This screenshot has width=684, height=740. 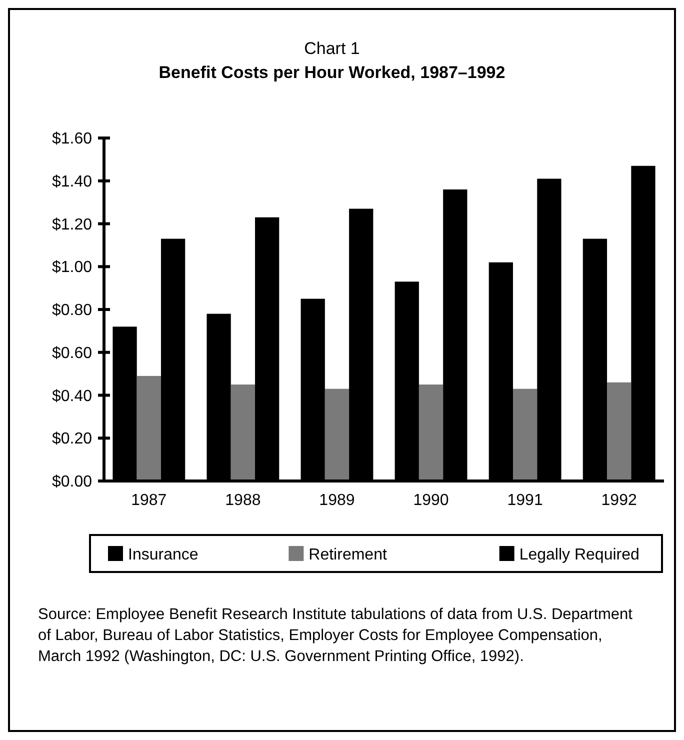 I want to click on y-tick-label: $0.60, so click(x=72, y=353).